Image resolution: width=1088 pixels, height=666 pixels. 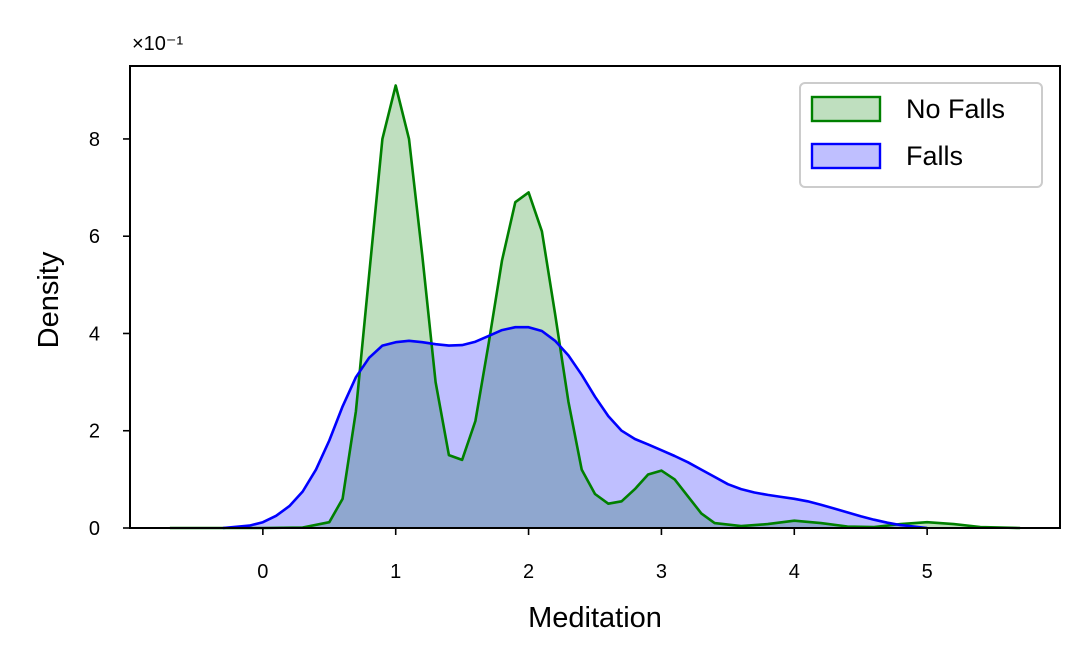 I want to click on x-axis: 0 1 2 3 4 5, so click(x=595, y=555).